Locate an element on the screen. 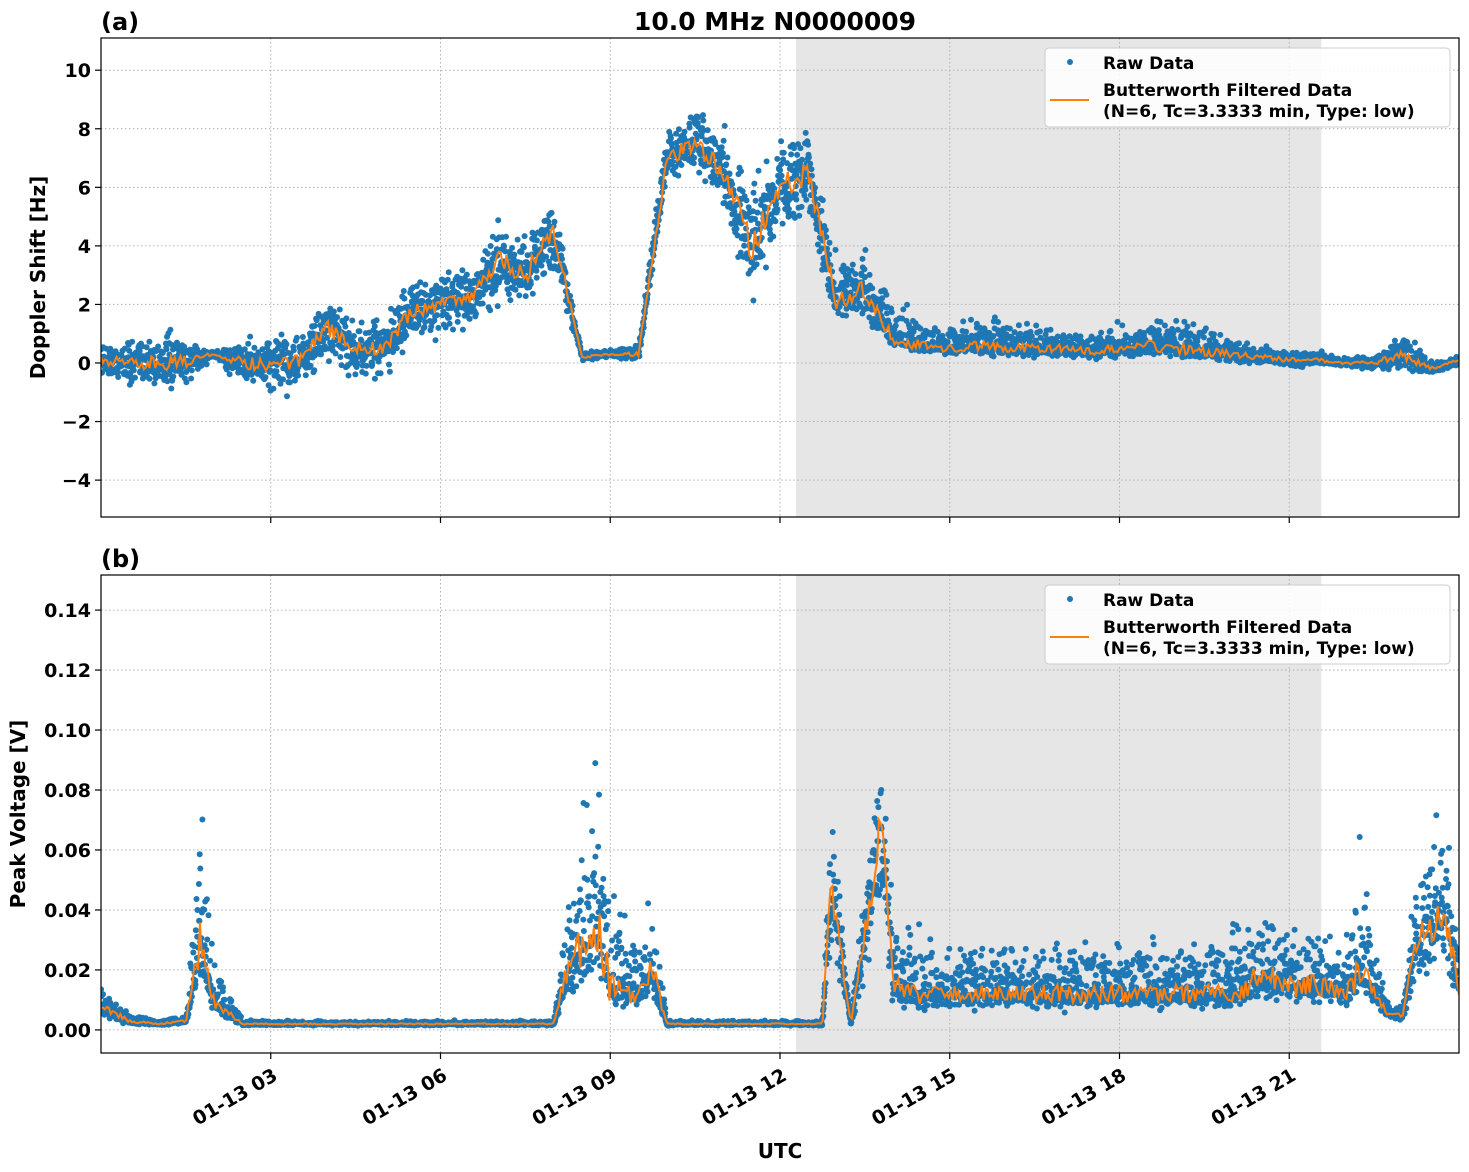 This screenshot has height=1172, width=1469. legend-filtered-label: Butterworth Filtered Data is located at coordinates (1227, 91).